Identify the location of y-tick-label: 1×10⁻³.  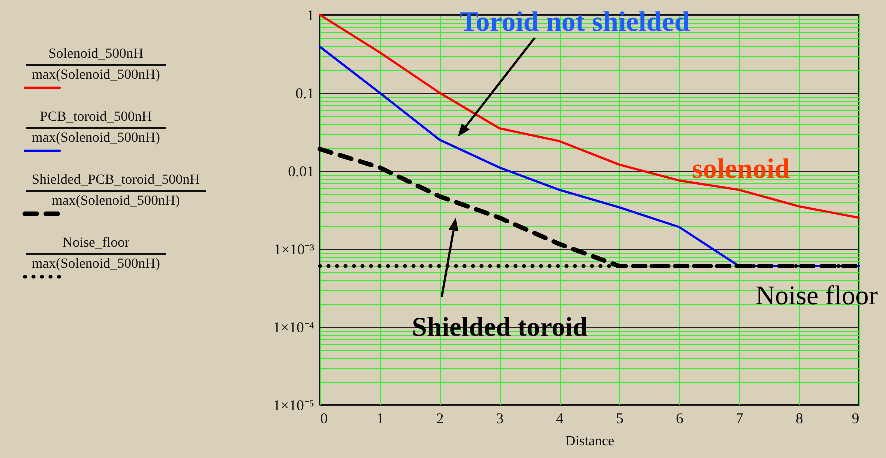
(294, 250).